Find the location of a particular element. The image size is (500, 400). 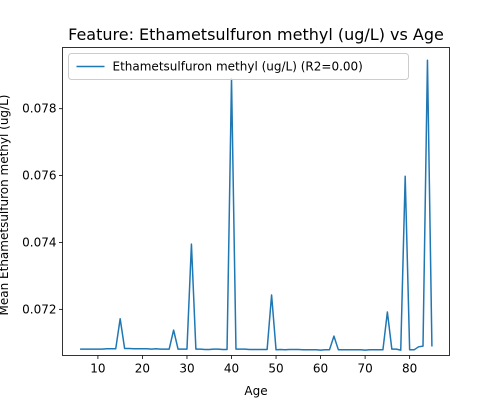

x-tick-label: 60 is located at coordinates (320, 369).